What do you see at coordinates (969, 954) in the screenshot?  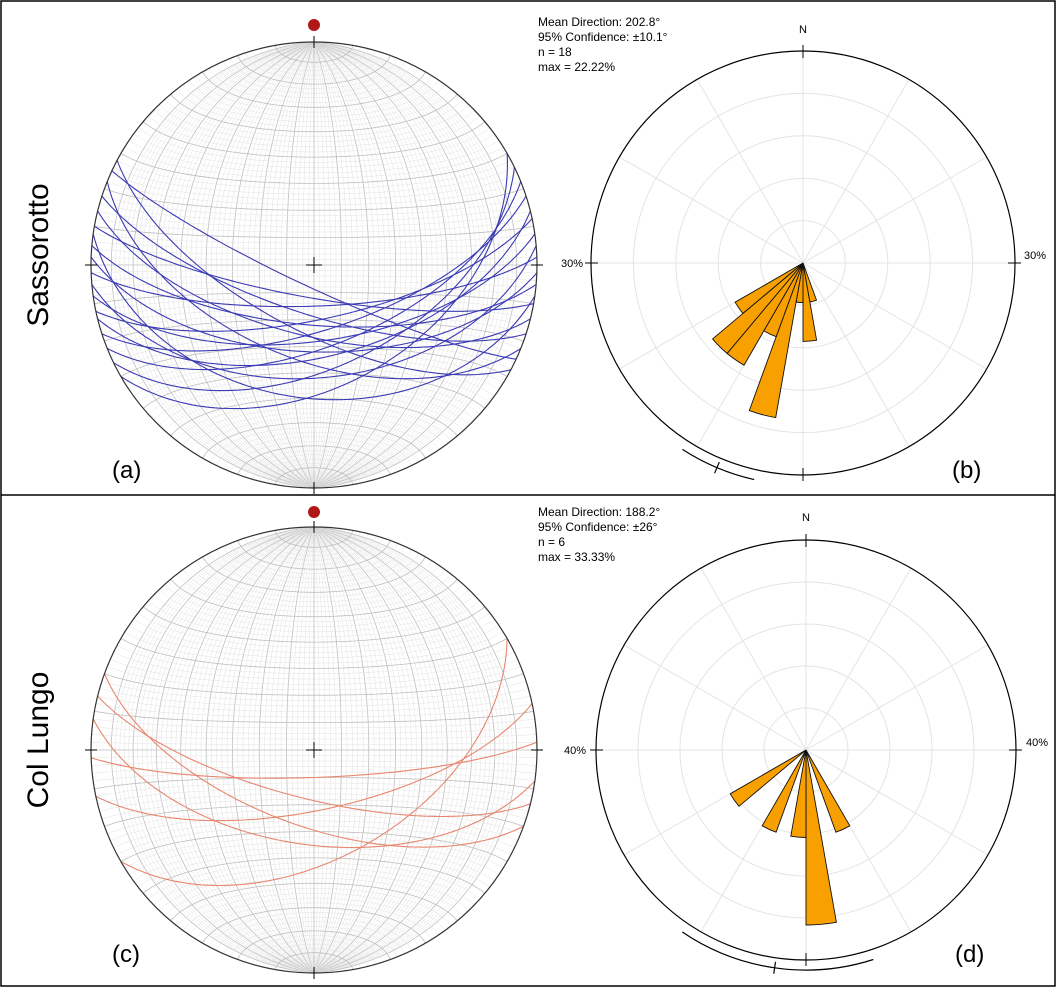 I see `panel-letter-rose: (d)` at bounding box center [969, 954].